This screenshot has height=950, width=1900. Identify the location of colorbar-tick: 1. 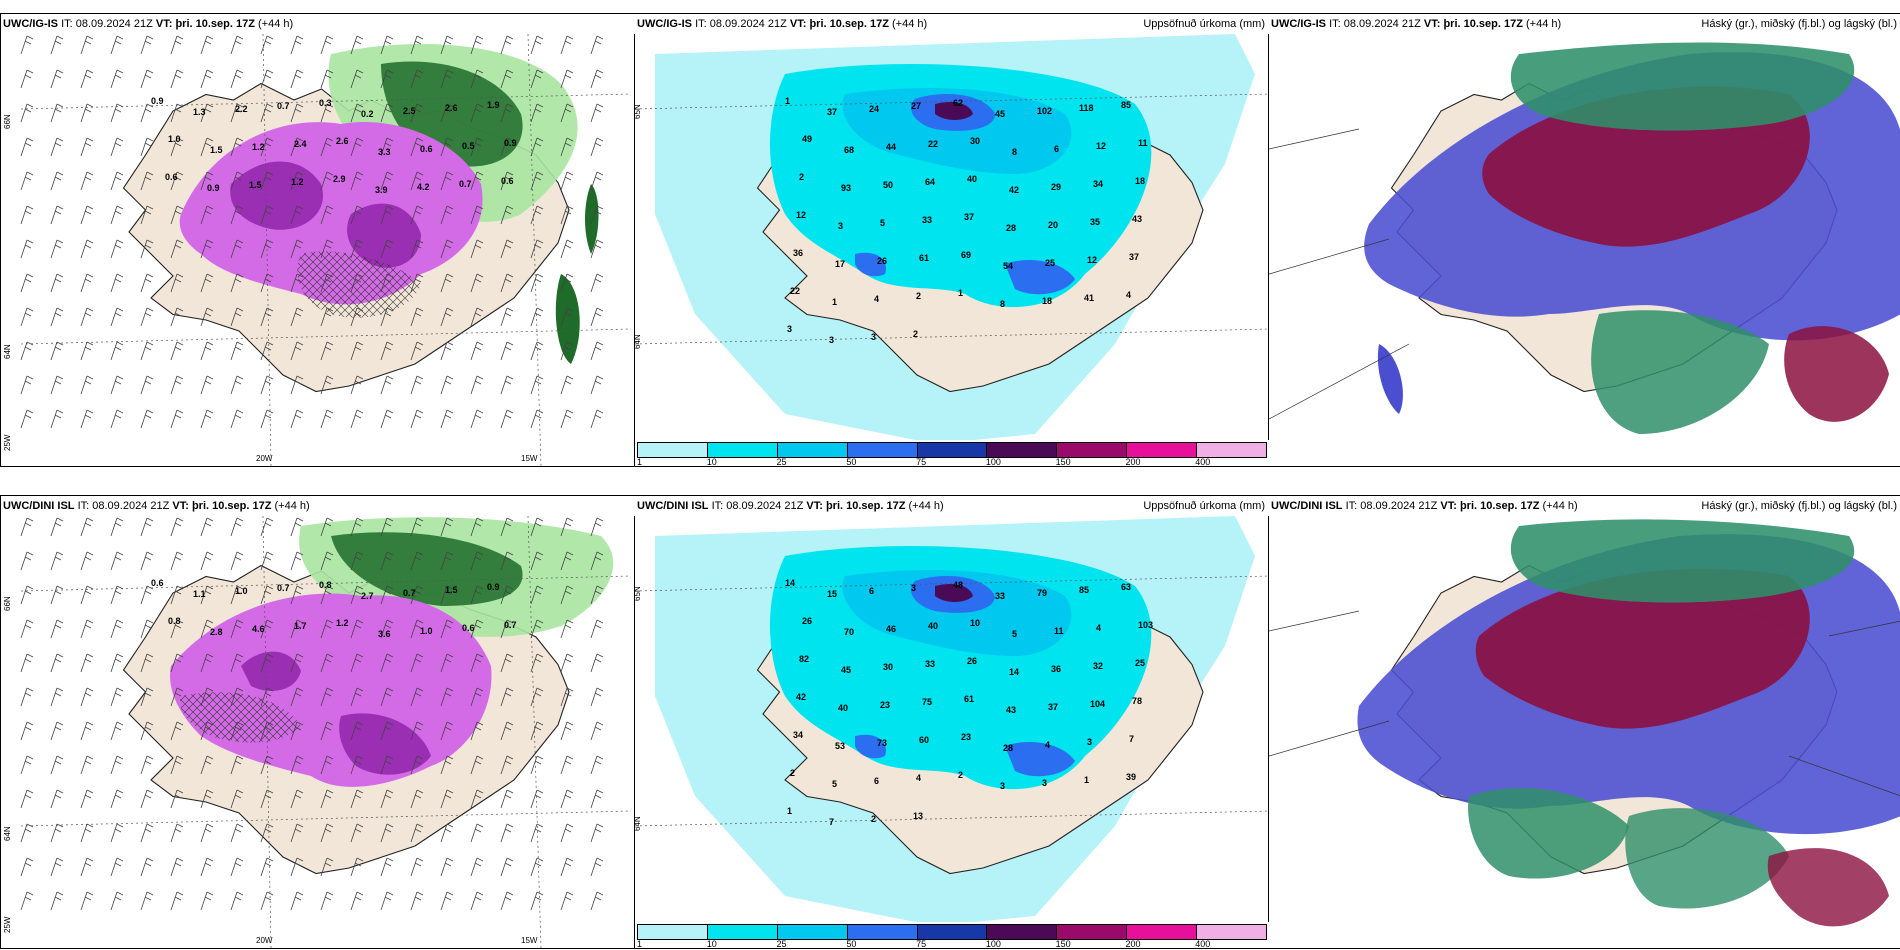
(640, 462).